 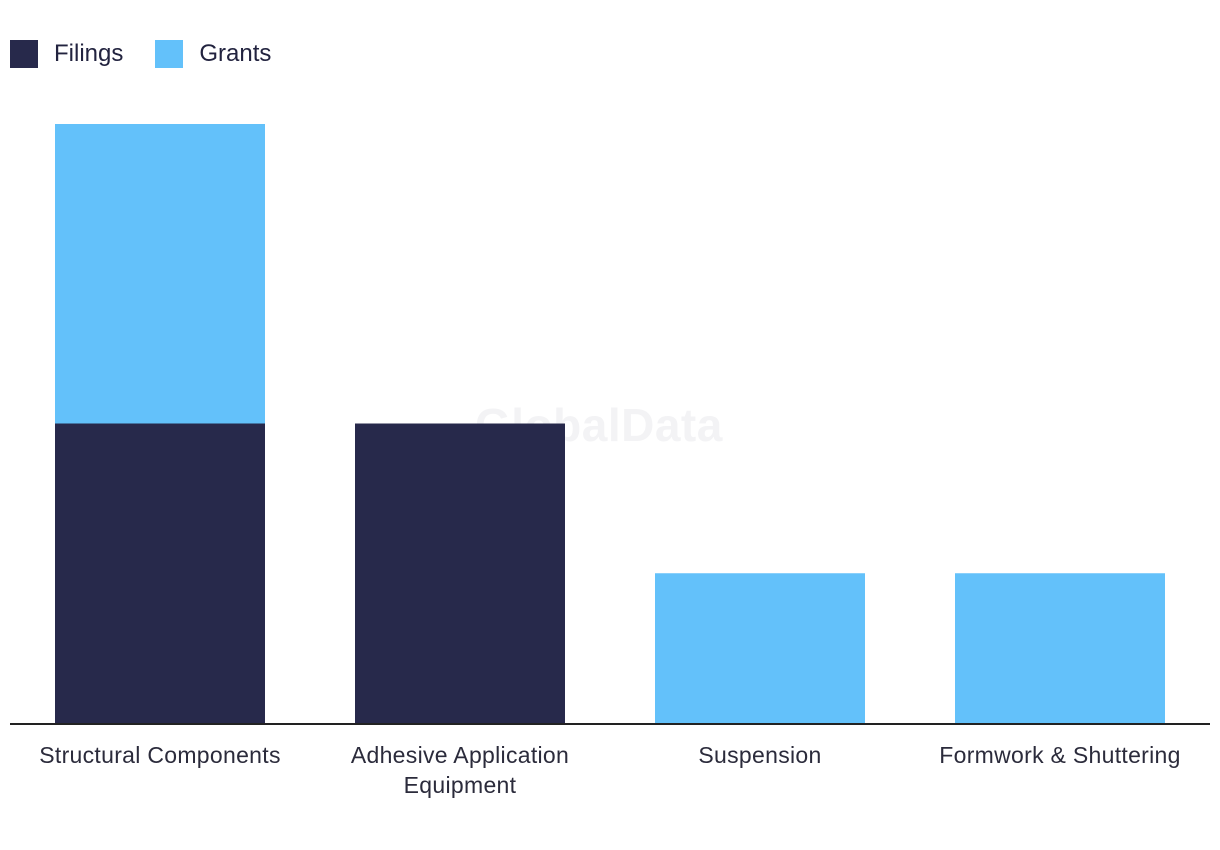 What do you see at coordinates (89, 53) in the screenshot?
I see `legend-label-filings: Filings` at bounding box center [89, 53].